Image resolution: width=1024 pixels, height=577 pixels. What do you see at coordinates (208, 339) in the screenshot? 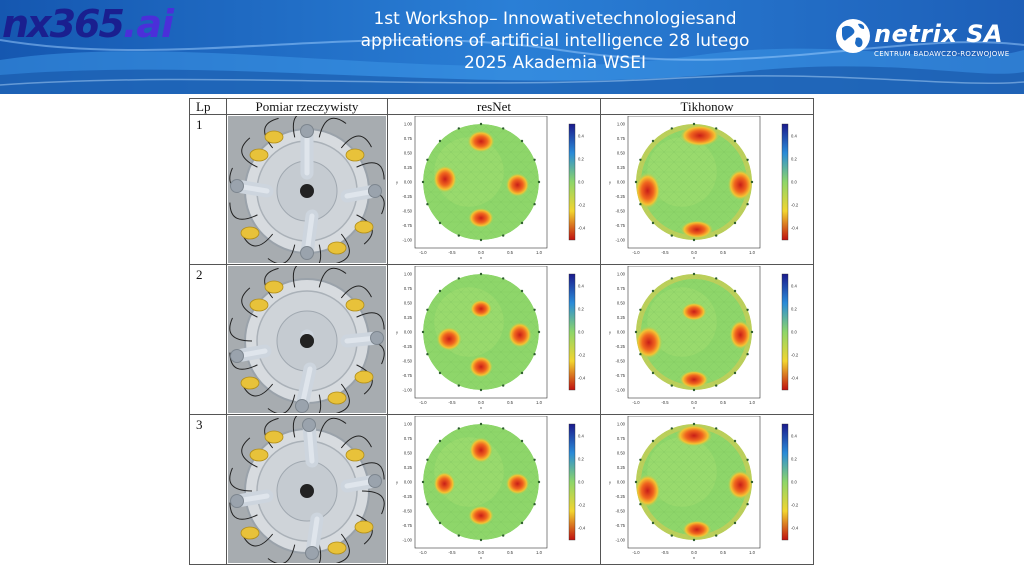
I see `row-number: 2` at bounding box center [208, 339].